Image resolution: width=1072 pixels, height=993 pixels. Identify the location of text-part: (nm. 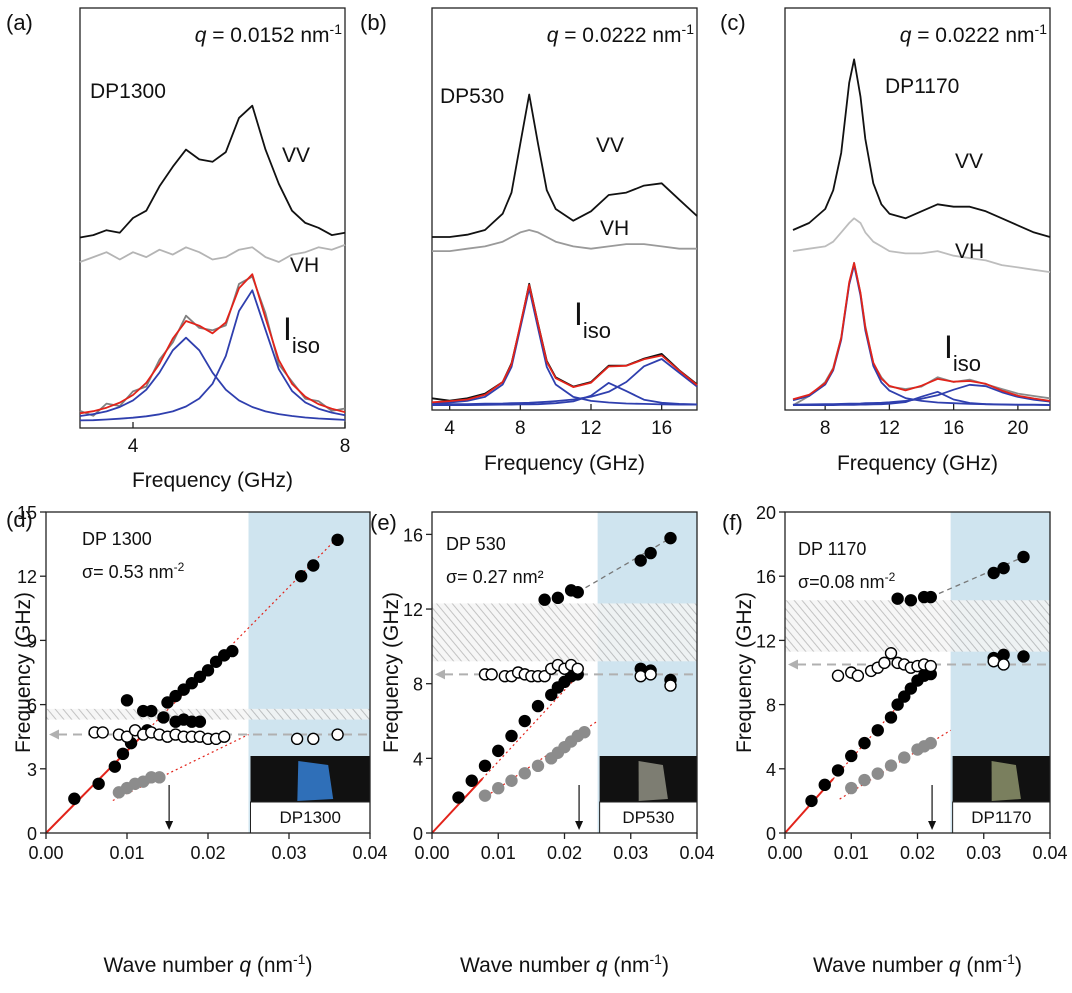
(629, 965).